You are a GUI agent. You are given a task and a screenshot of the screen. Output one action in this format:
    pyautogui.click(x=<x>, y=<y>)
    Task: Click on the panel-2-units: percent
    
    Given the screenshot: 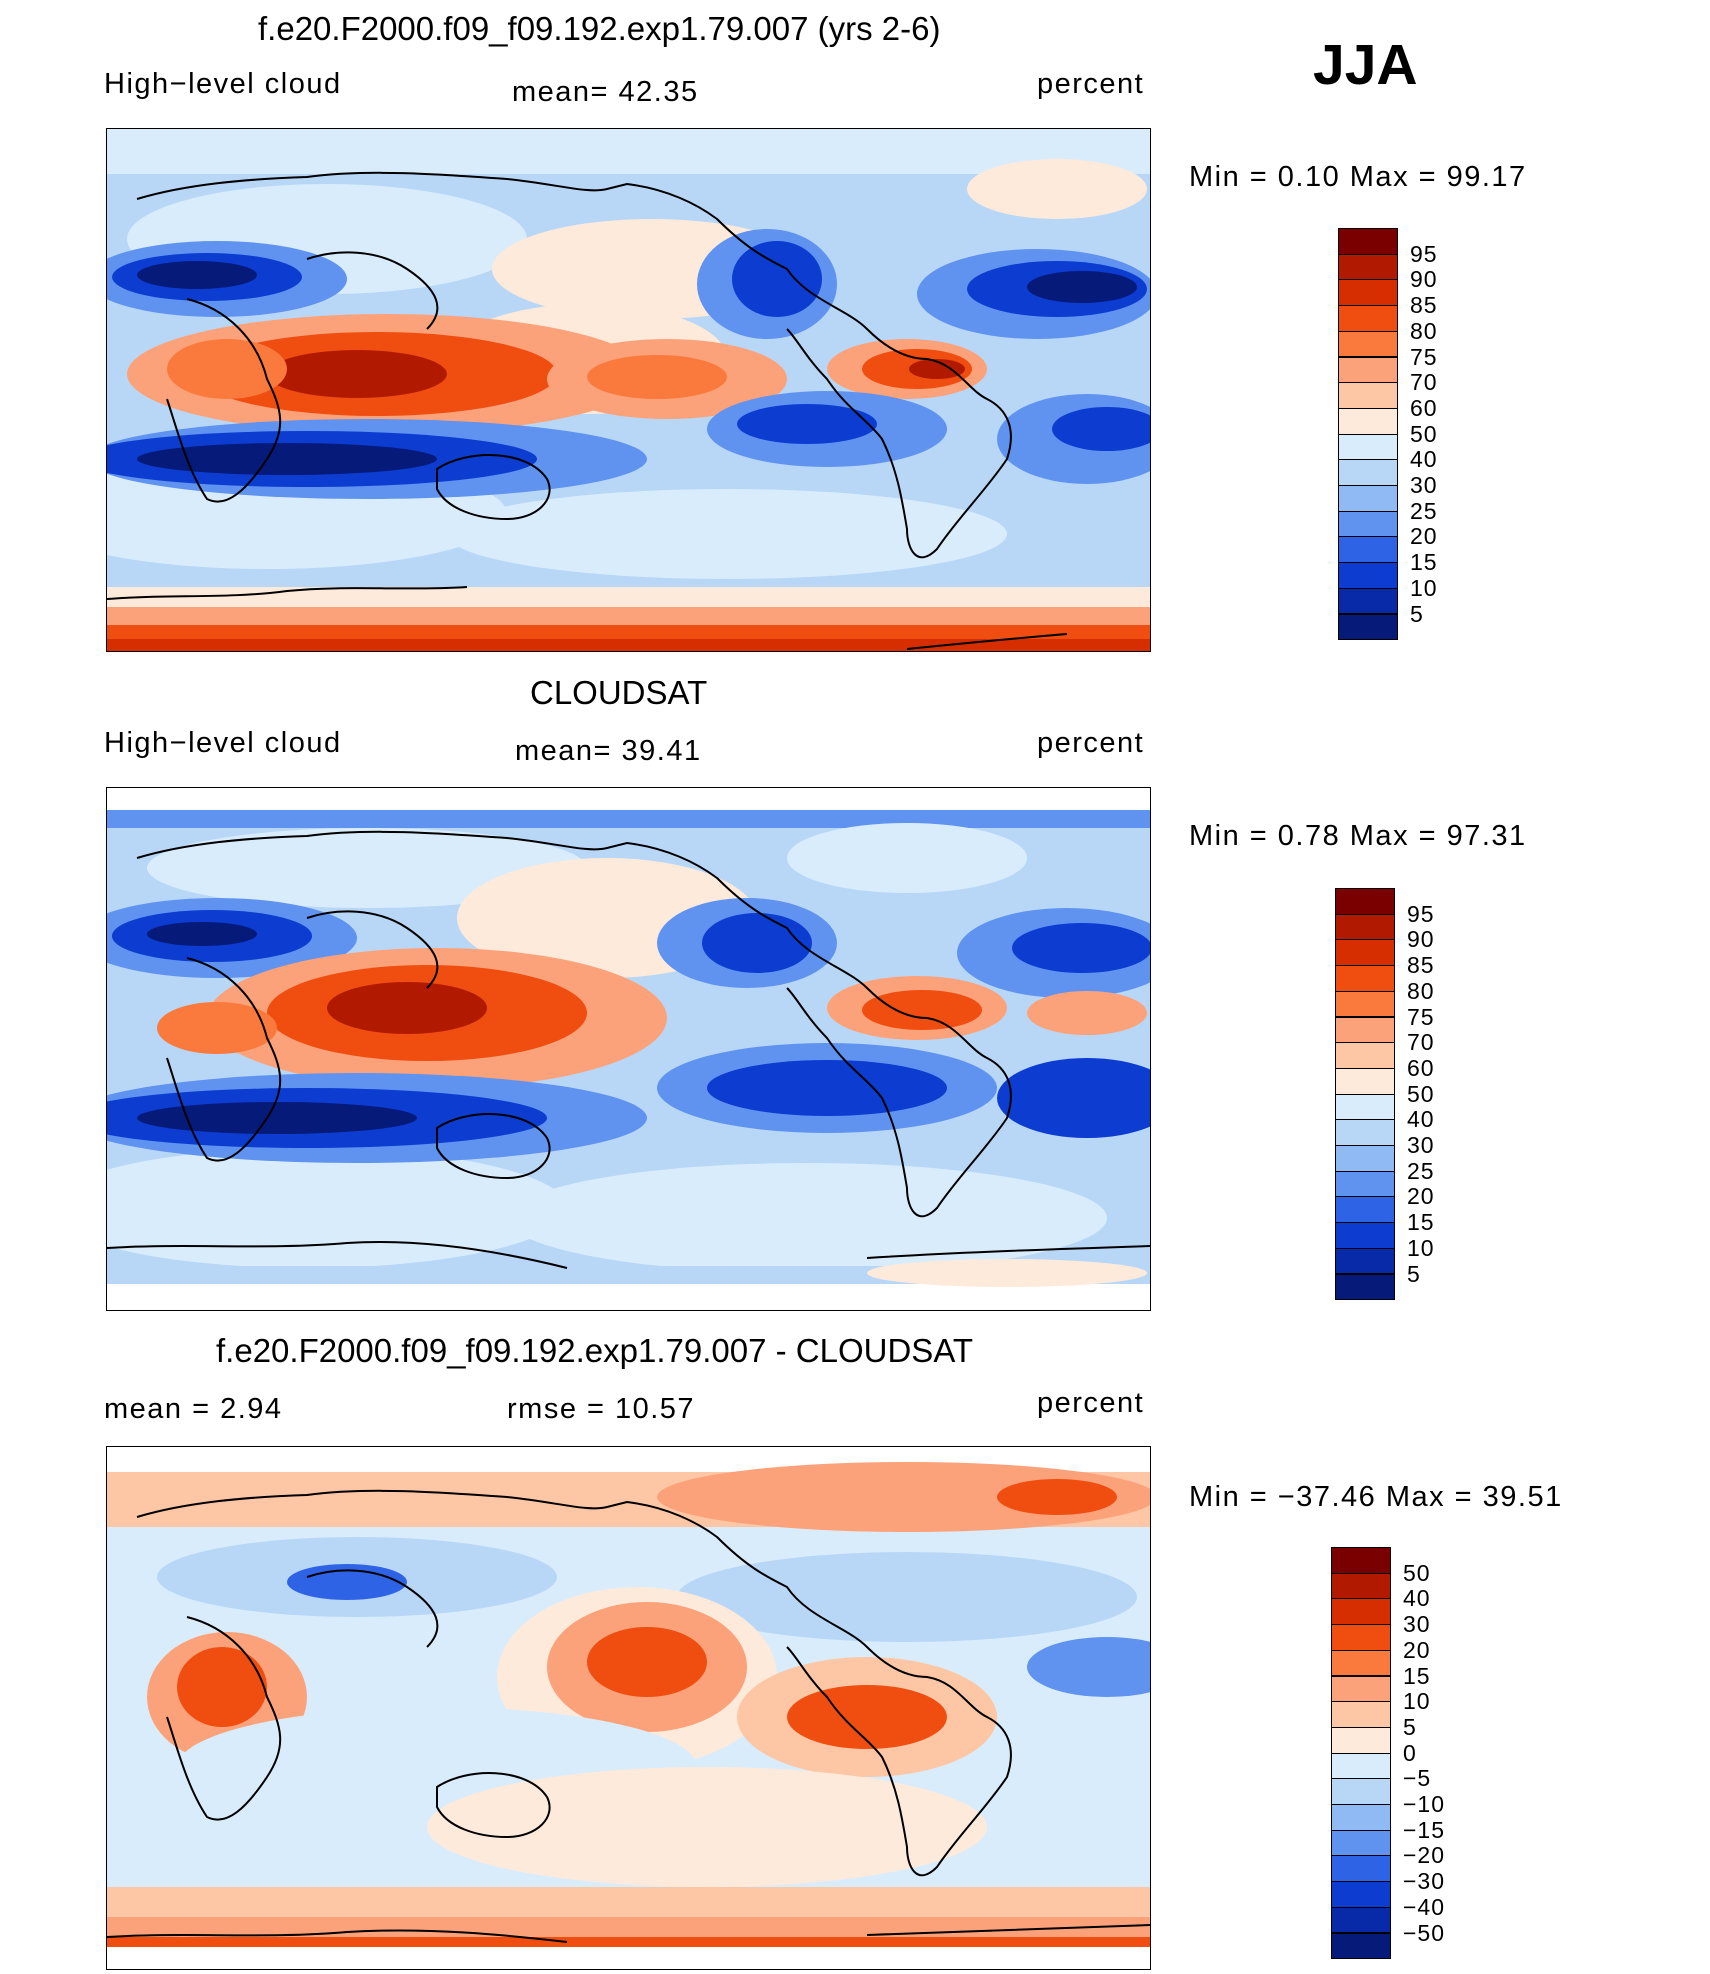 What is the action you would take?
    pyautogui.click(x=1091, y=743)
    